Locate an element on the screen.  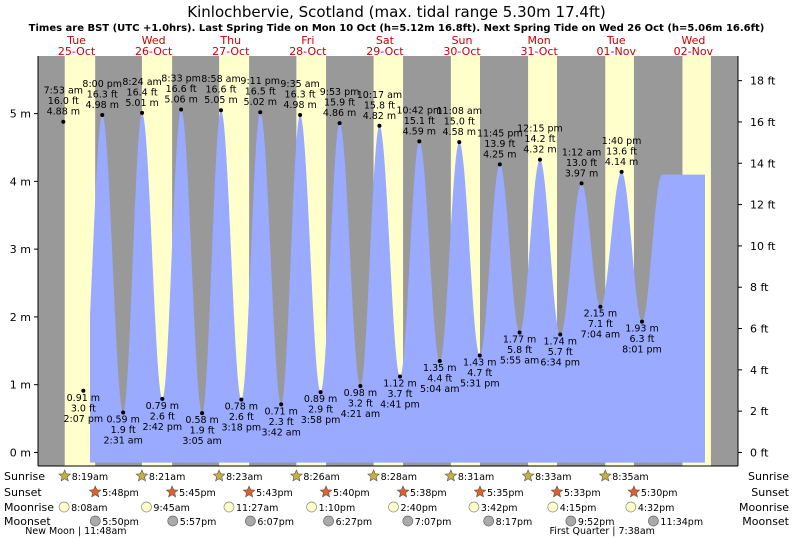
tide-label-line: 4.82 m is located at coordinates (379, 116).